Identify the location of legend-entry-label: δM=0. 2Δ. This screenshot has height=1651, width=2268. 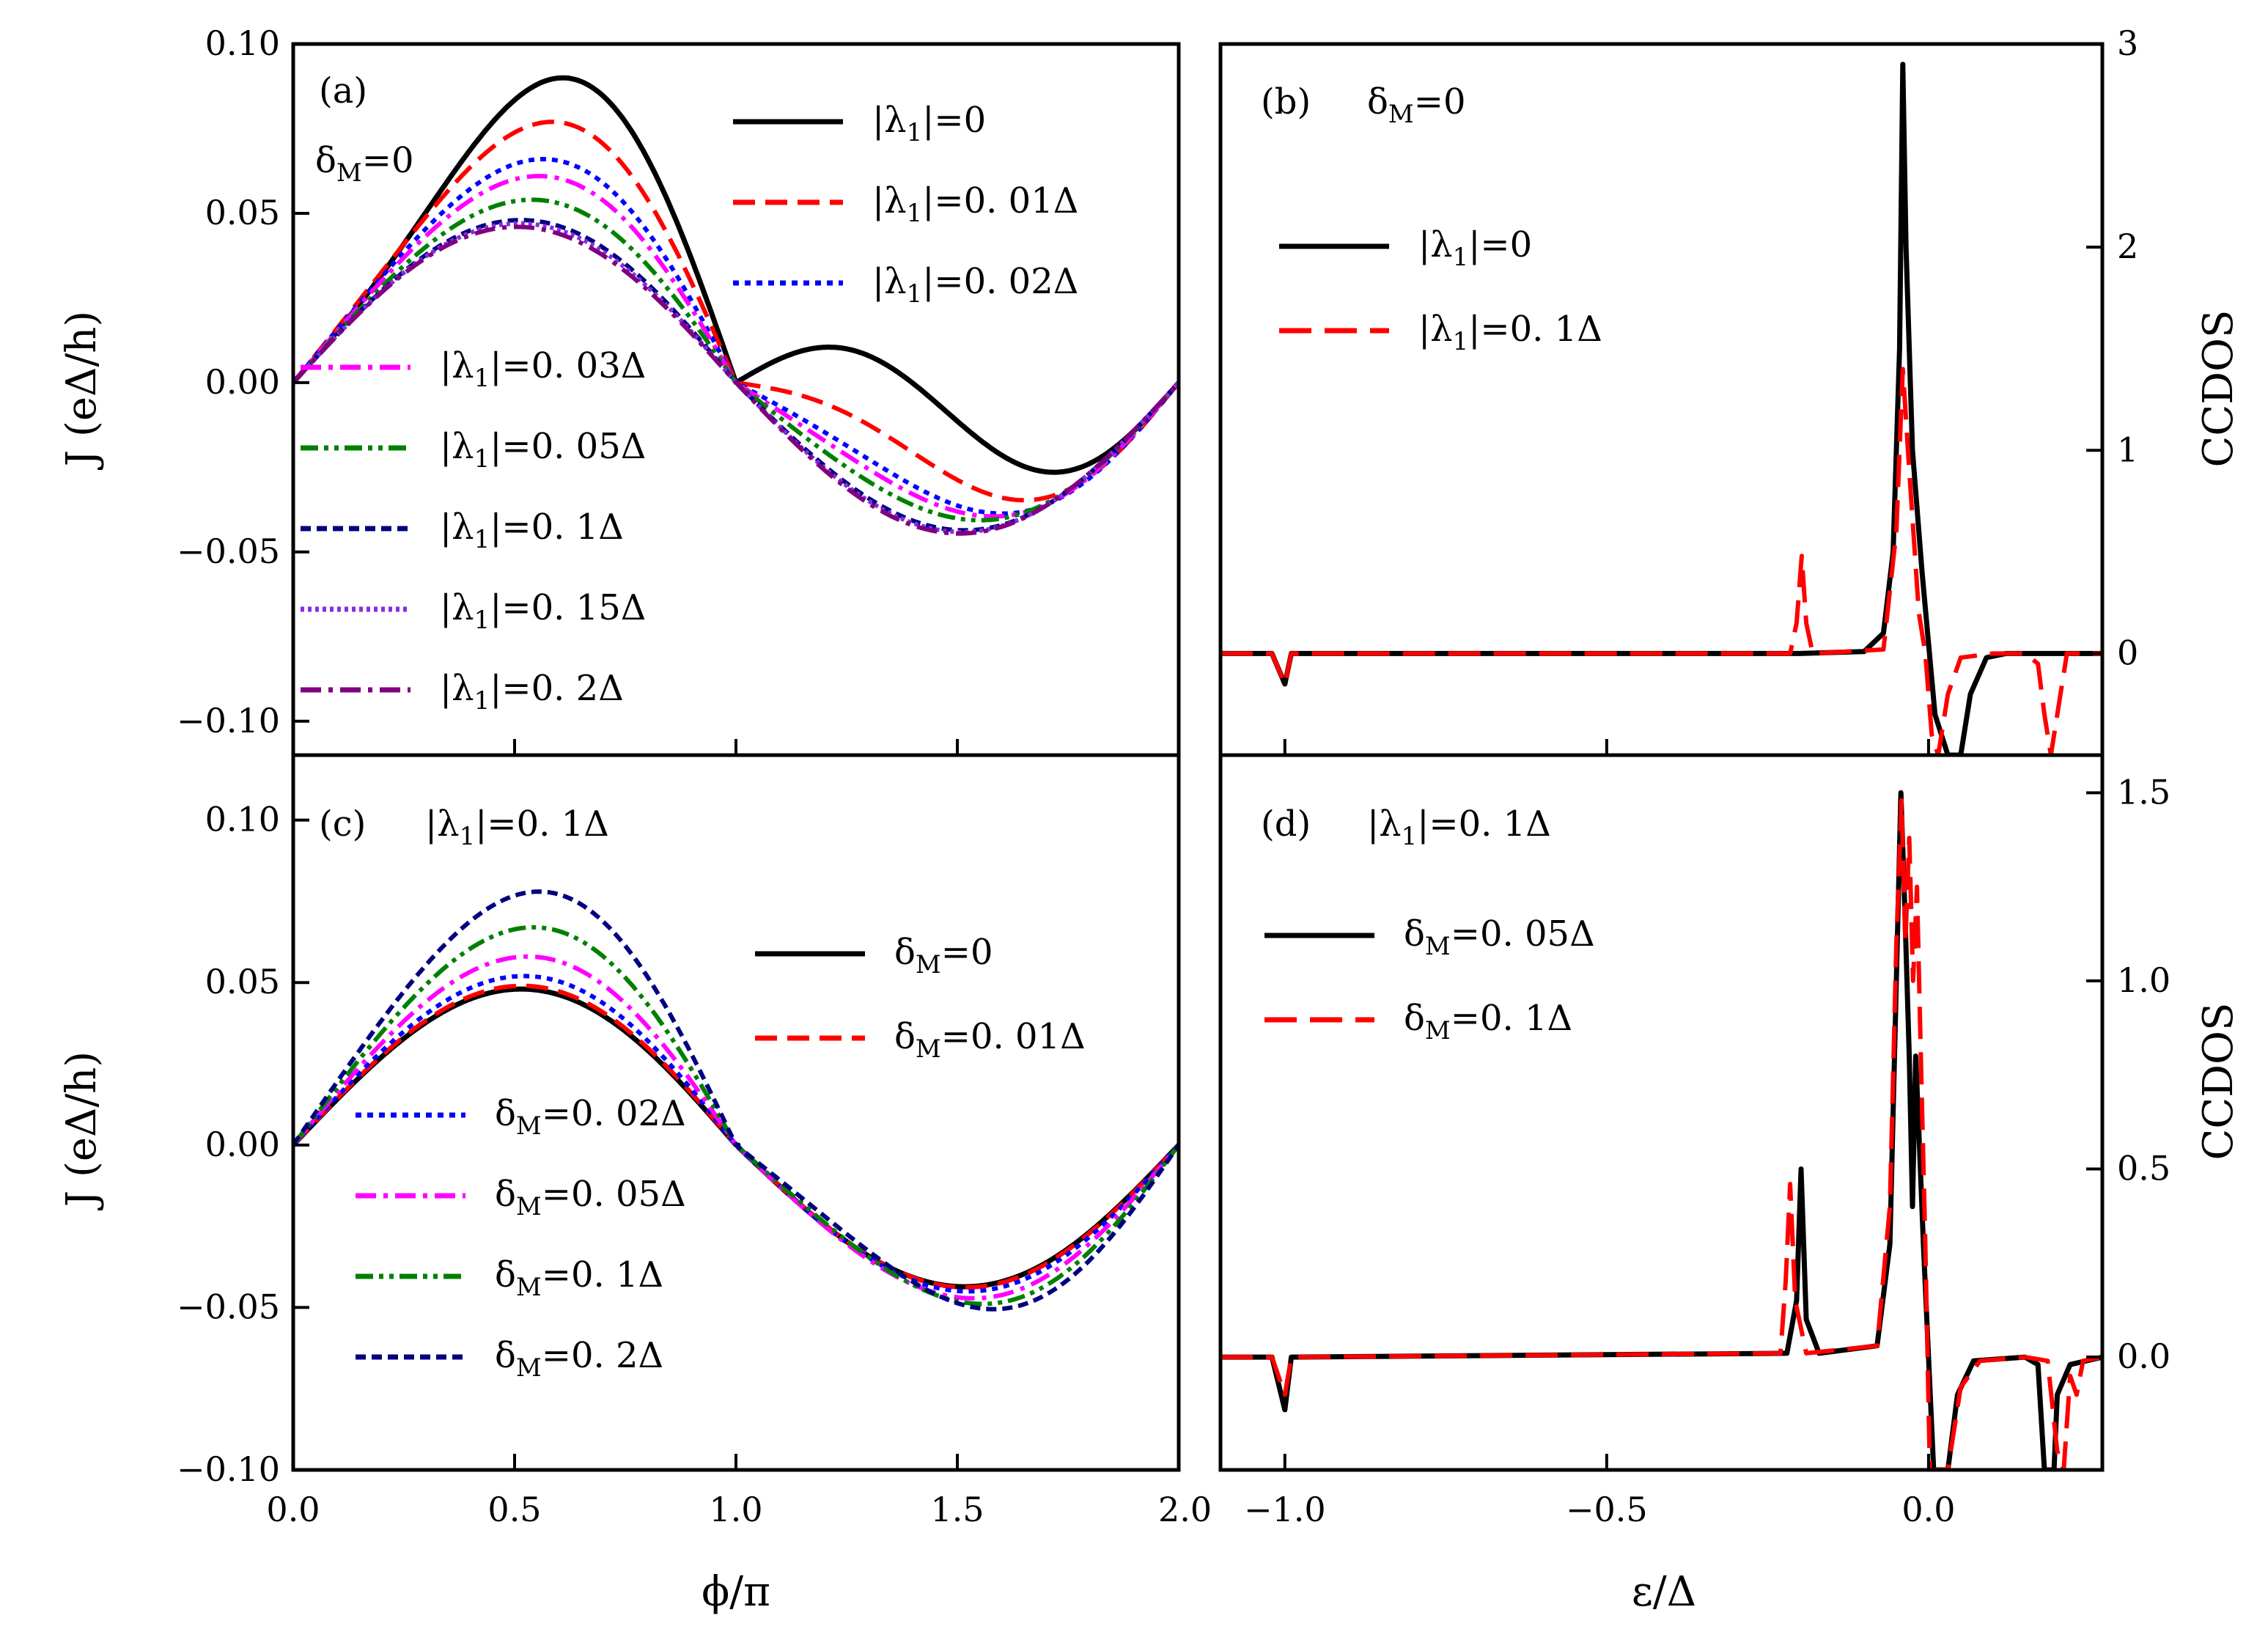
(579, 1359).